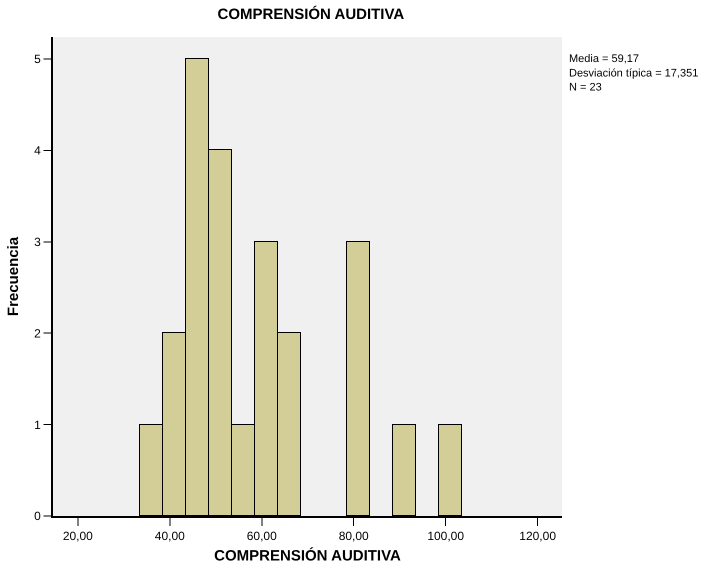  What do you see at coordinates (78, 536) in the screenshot?
I see `x-tick-label: 20,00` at bounding box center [78, 536].